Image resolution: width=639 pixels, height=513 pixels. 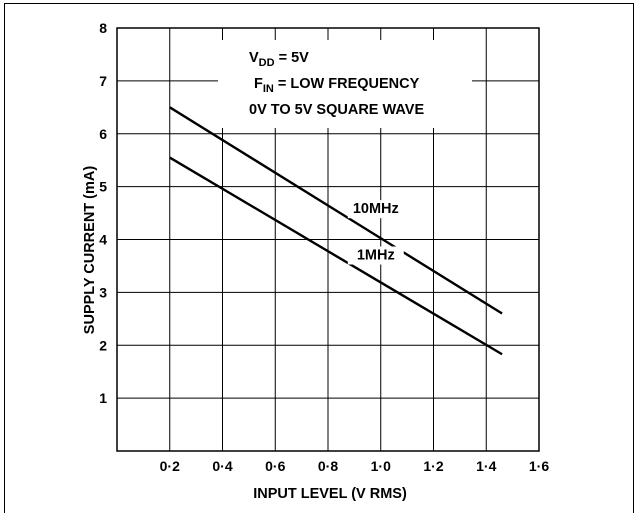 What do you see at coordinates (103, 81) in the screenshot?
I see `y-tick-label: 7` at bounding box center [103, 81].